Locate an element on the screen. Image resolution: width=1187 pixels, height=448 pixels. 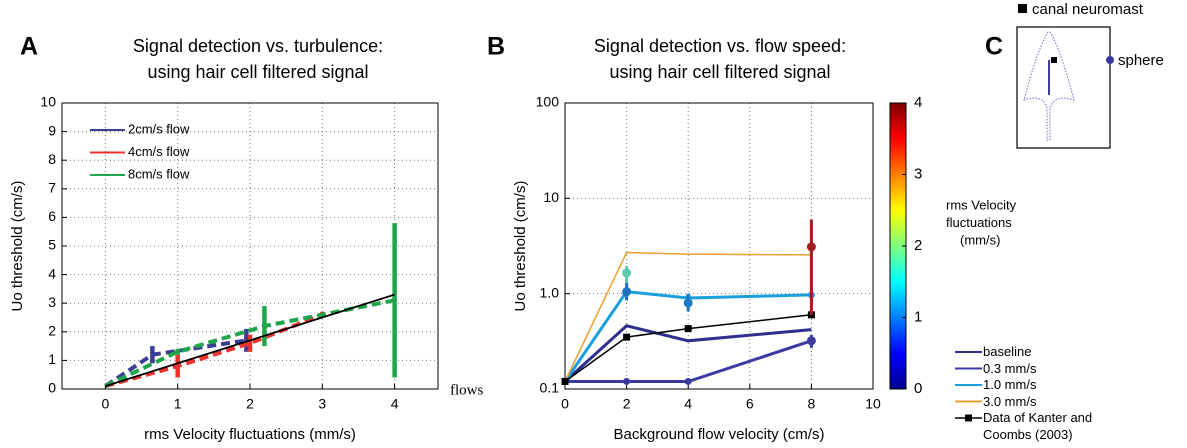
legend-label: baseline is located at coordinates (1007, 351).